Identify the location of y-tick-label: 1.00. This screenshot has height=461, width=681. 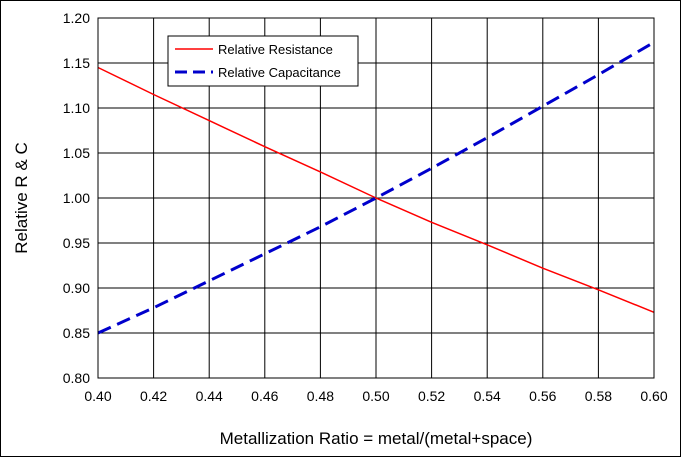
(76, 198).